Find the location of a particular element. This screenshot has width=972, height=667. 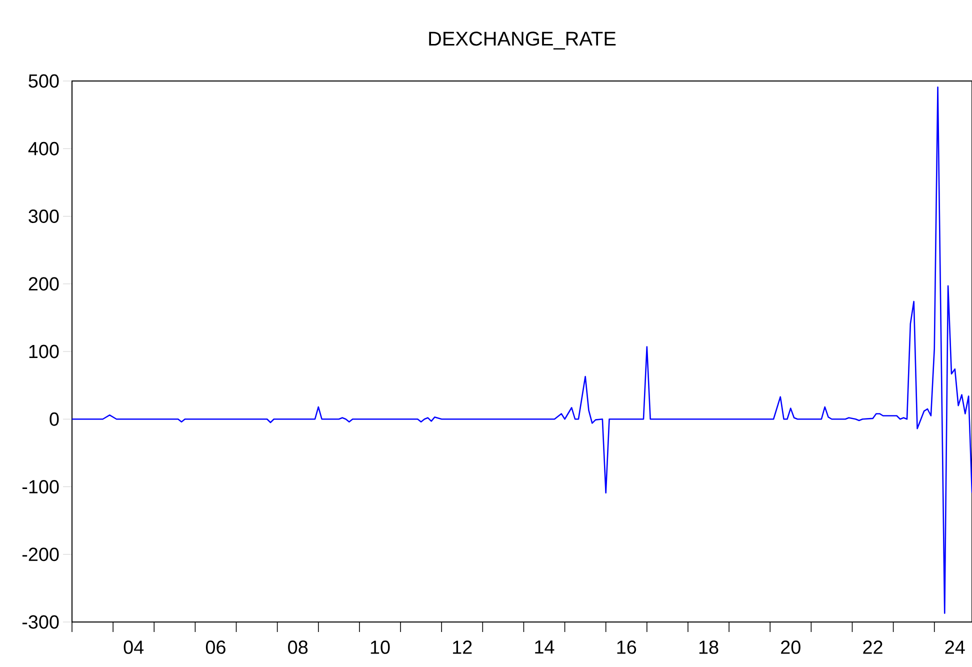

y-tick-label: 0 is located at coordinates (54, 419).